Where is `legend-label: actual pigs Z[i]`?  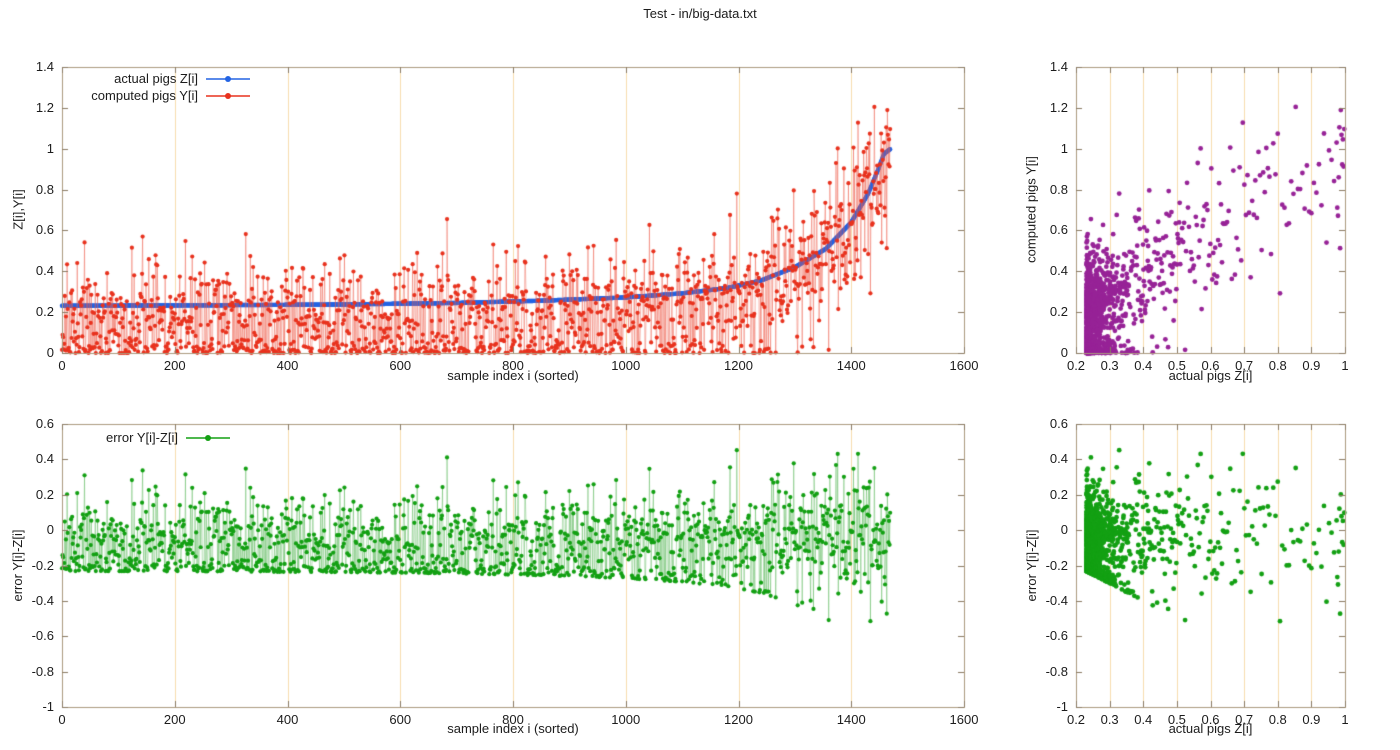
legend-label: actual pigs Z[i] is located at coordinates (156, 78).